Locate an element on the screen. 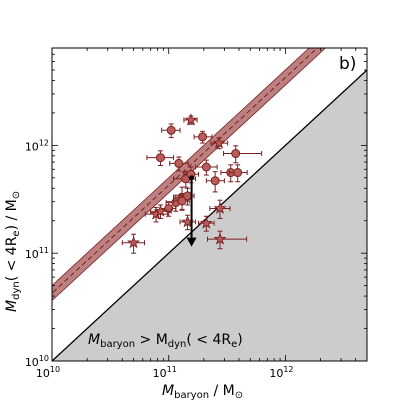 The width and height of the screenshot is (407, 407). excluded-region-annotation: Mbaryon > Mdyn( < 4Re) is located at coordinates (165, 341).